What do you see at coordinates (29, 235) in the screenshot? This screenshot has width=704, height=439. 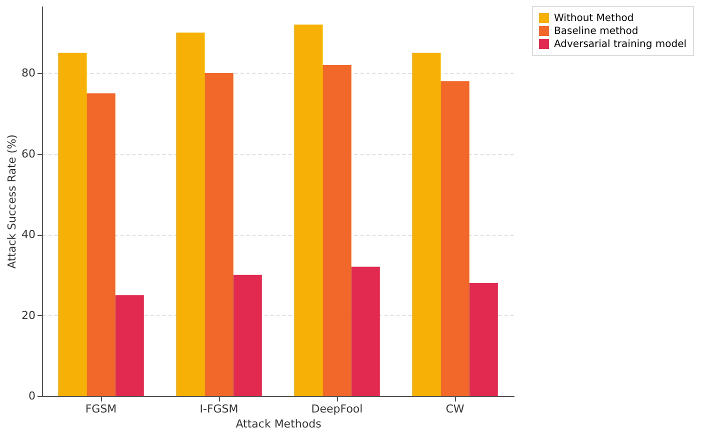 I see `y-tick-label: 40` at bounding box center [29, 235].